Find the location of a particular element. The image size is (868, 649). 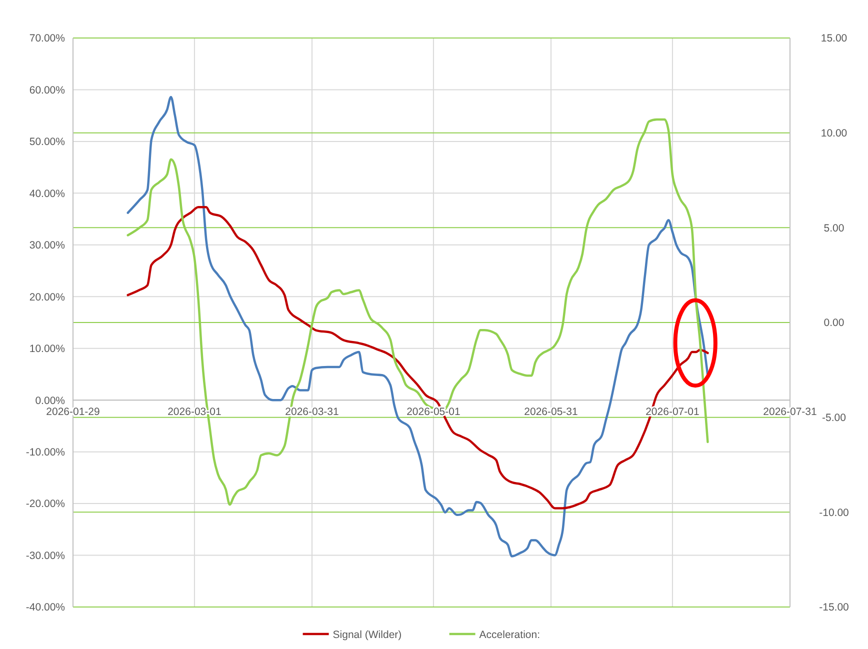

y-tick-label: -10.00% is located at coordinates (45, 452).